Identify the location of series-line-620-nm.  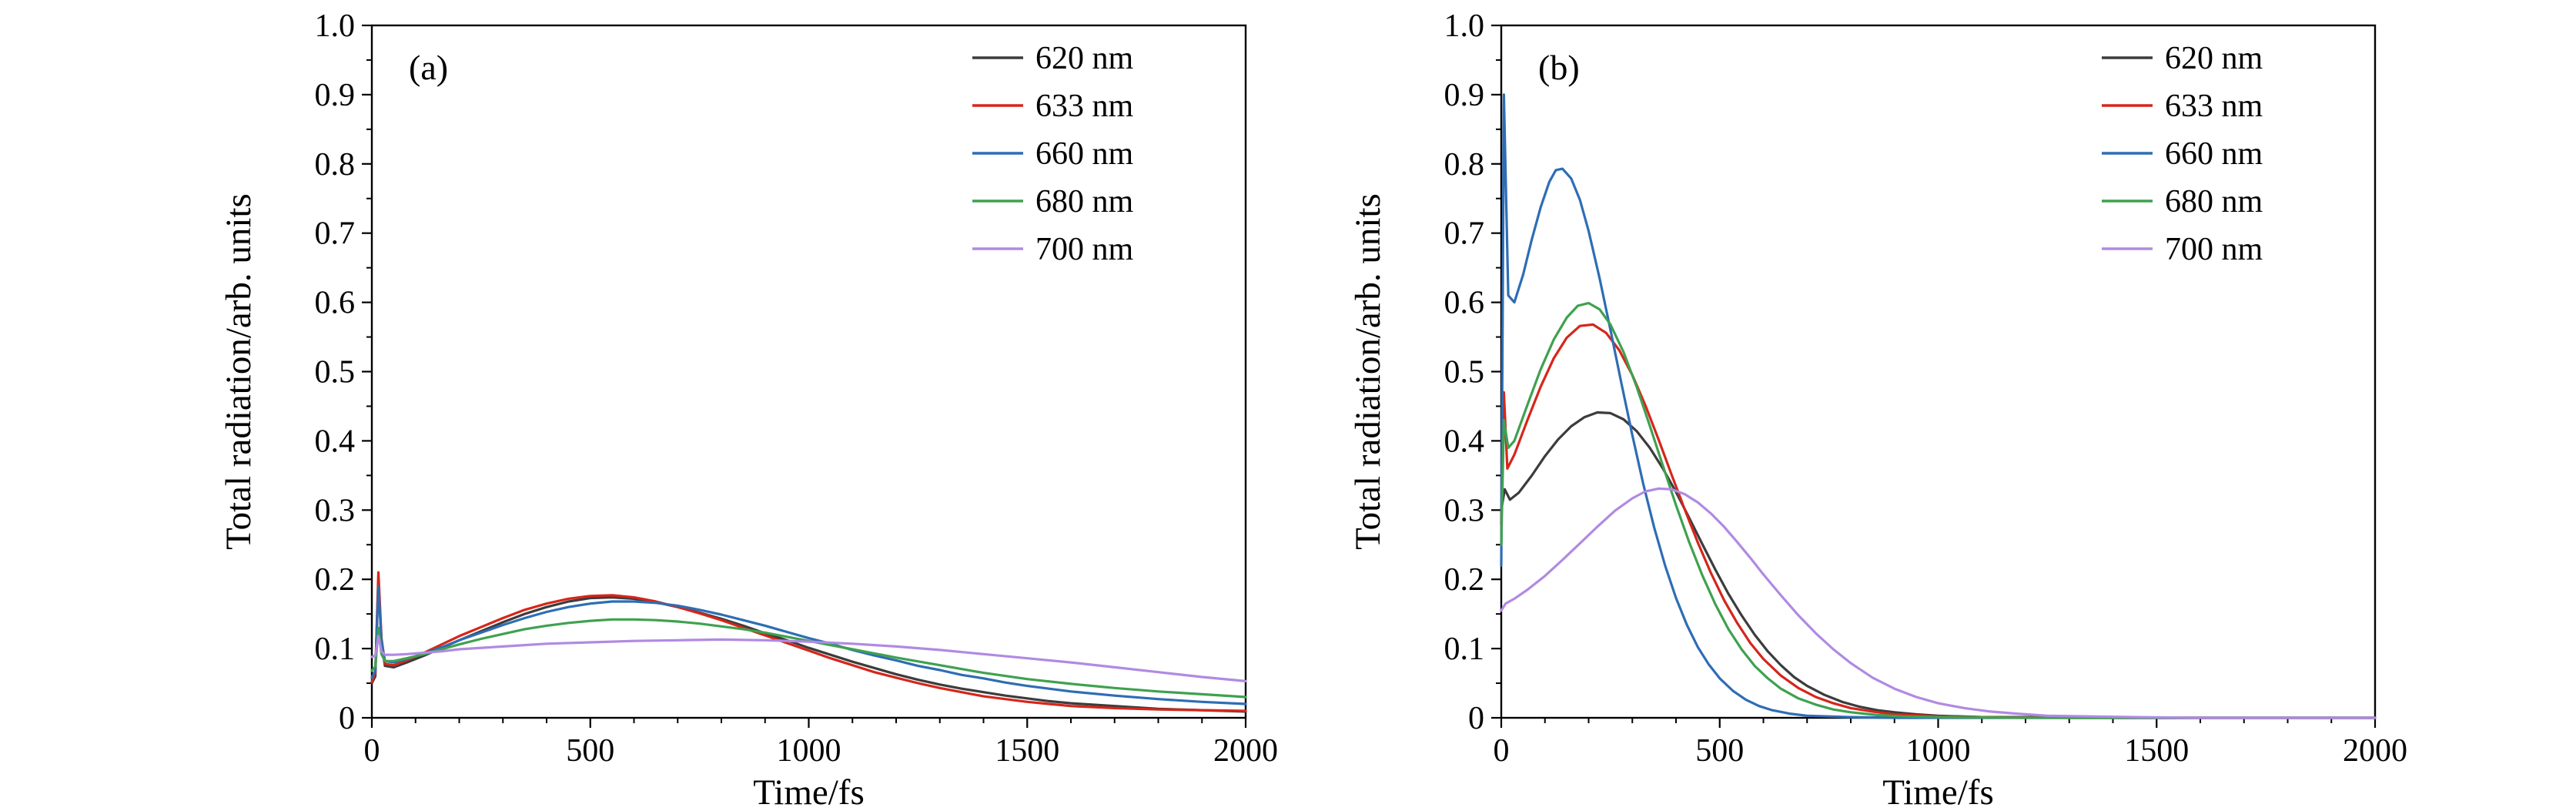
(1939, 565).